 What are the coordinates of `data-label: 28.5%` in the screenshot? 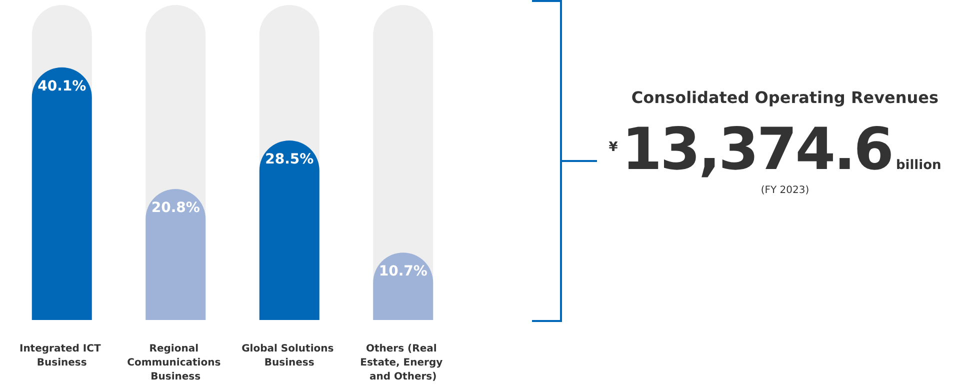 It's located at (289, 159).